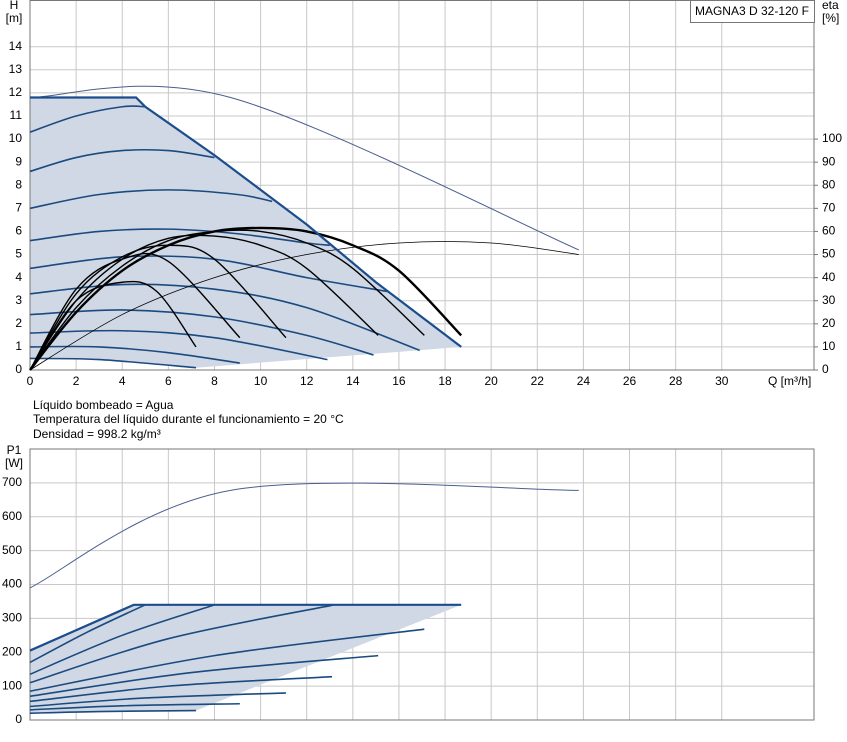 The image size is (847, 742). Describe the element at coordinates (830, 6) in the screenshot. I see `y2-axis-label: eta` at that location.